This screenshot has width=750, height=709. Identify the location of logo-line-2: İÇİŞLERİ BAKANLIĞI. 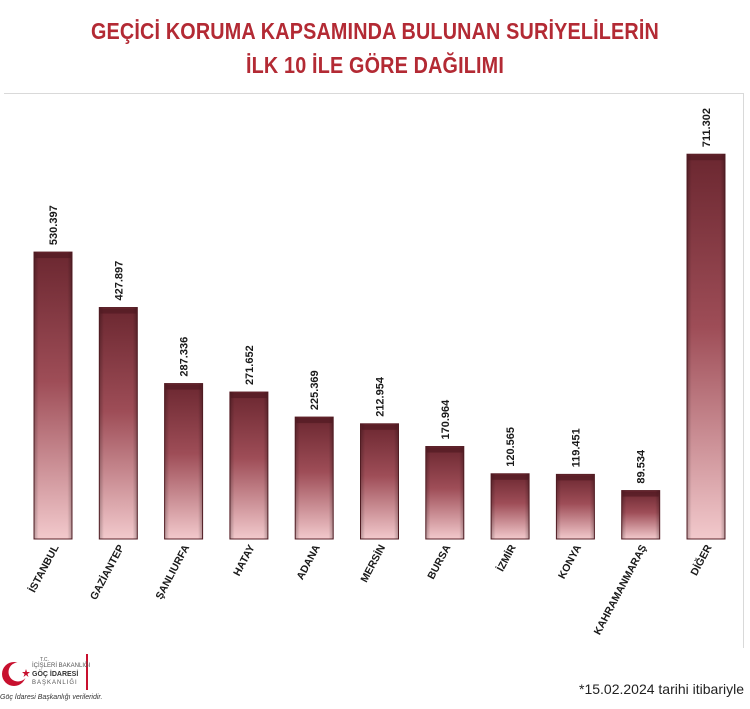
(61, 666).